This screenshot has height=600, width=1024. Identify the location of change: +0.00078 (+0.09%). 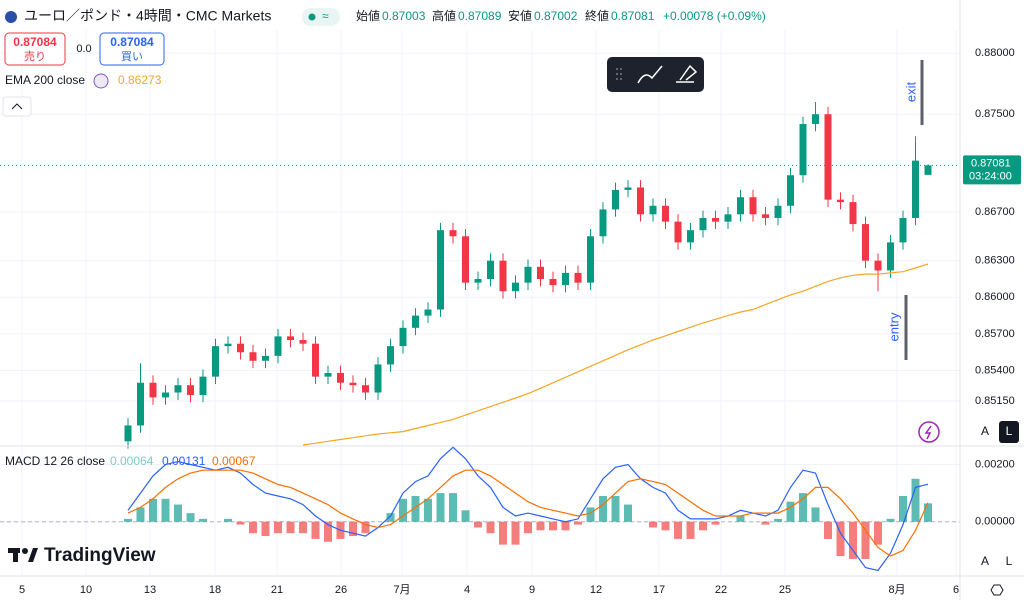
(714, 16).